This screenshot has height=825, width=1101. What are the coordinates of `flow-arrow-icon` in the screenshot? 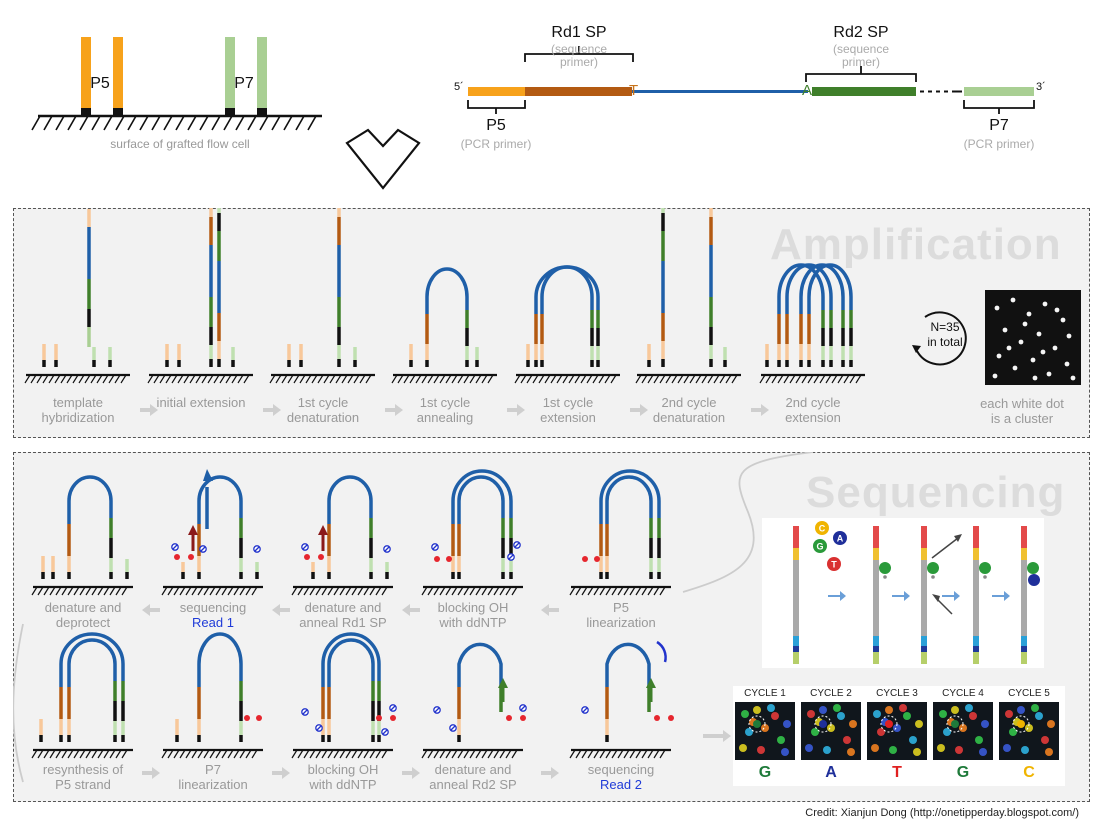 It's located at (837, 596).